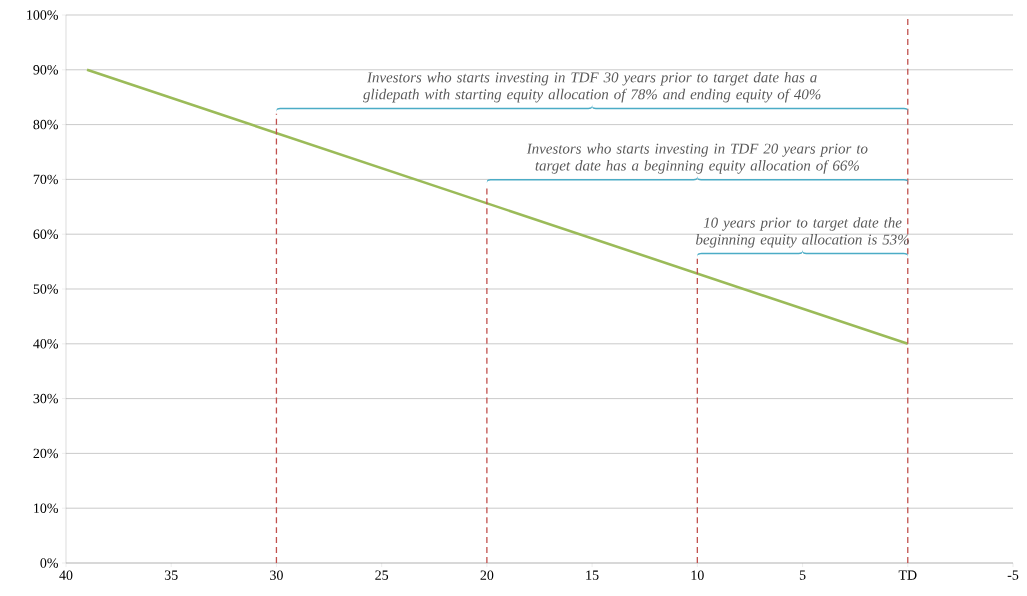 The image size is (1027, 596). Describe the element at coordinates (592, 87) in the screenshot. I see `annotation: Investors who starts investing in TDF 30 years prior to target date has a glidepath with starting equity allocation of 78% and ending equity of 40%` at that location.